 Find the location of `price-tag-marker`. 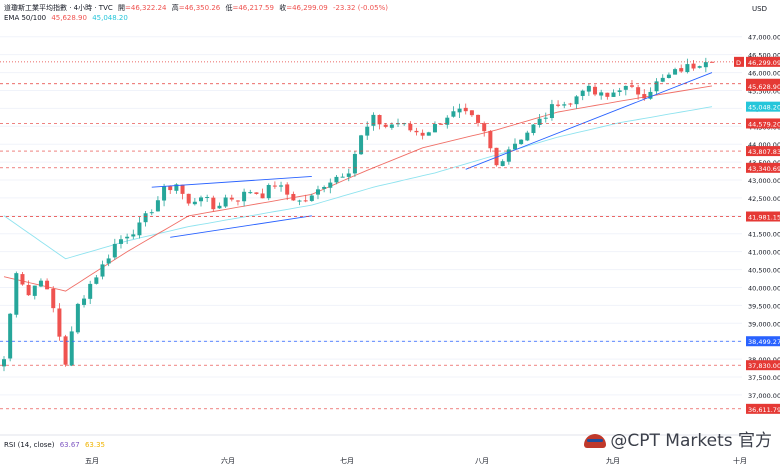

price-tag-marker is located at coordinates (739, 61).